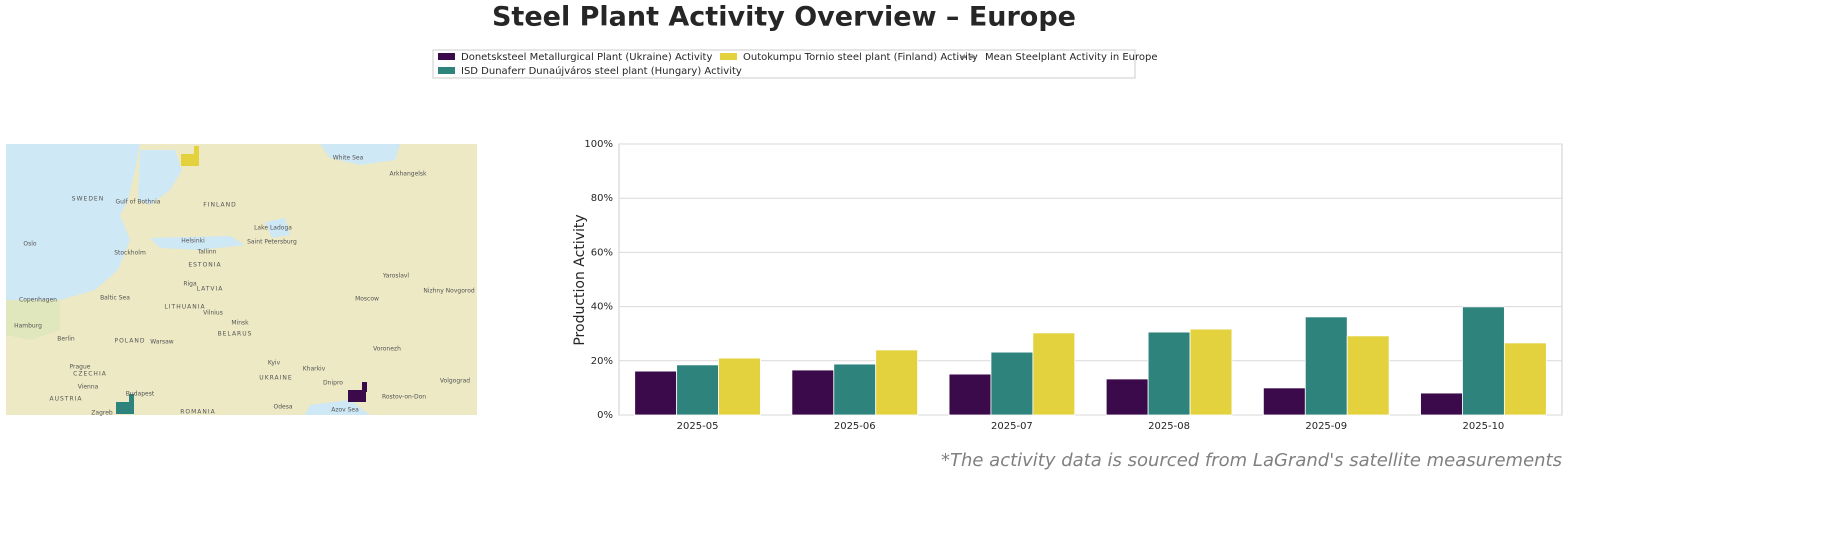  I want to click on map-label: BELARUS, so click(235, 334).